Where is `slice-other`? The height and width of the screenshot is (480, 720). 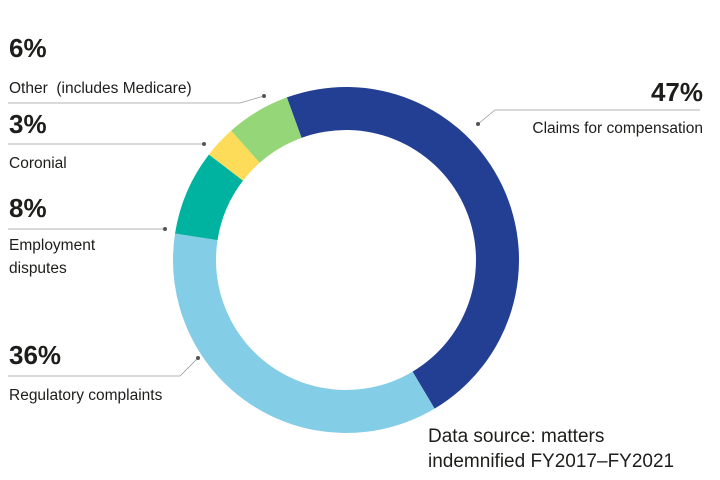 slice-other is located at coordinates (266, 130).